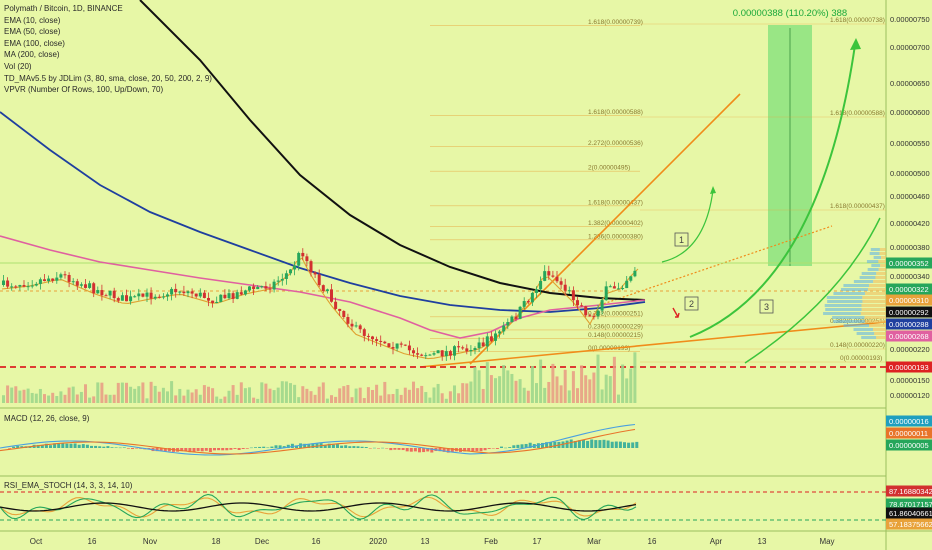  Describe the element at coordinates (910, 513) in the screenshot. I see `rsi-tag-label: 61.86040661` at that location.